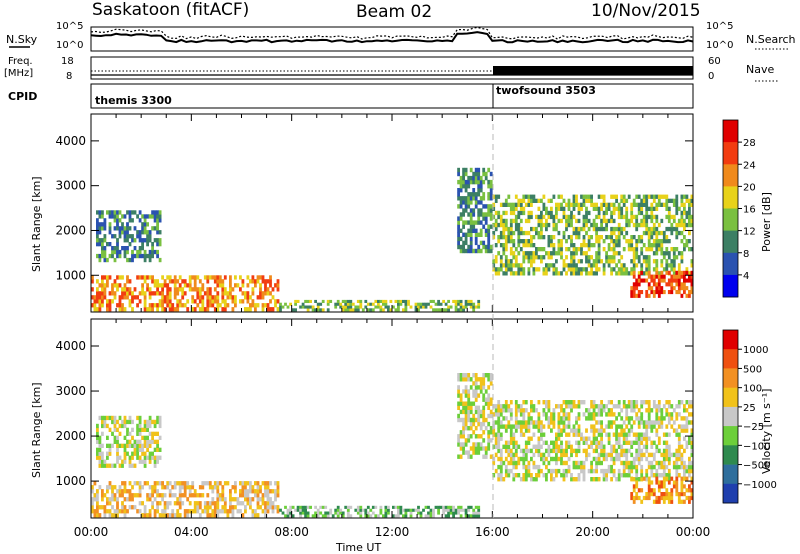  Describe the element at coordinates (391, 69) in the screenshot. I see `freq-panel: Freq. [MHz] 18 8 60 0 Nave` at that location.